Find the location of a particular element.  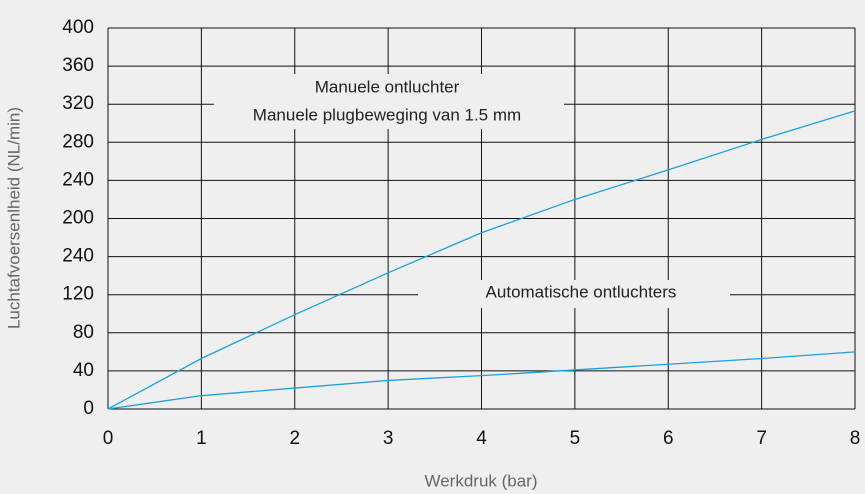

x-tick-label: 8 is located at coordinates (855, 438).